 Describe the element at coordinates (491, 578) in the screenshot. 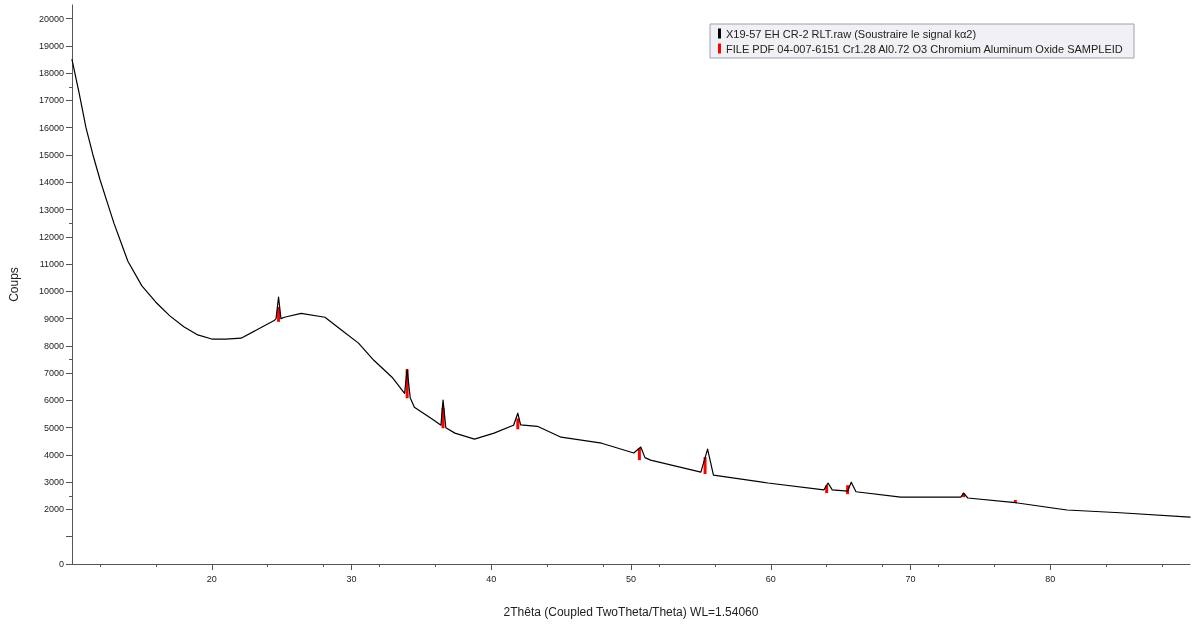

I see `x-tick-label: 40` at that location.